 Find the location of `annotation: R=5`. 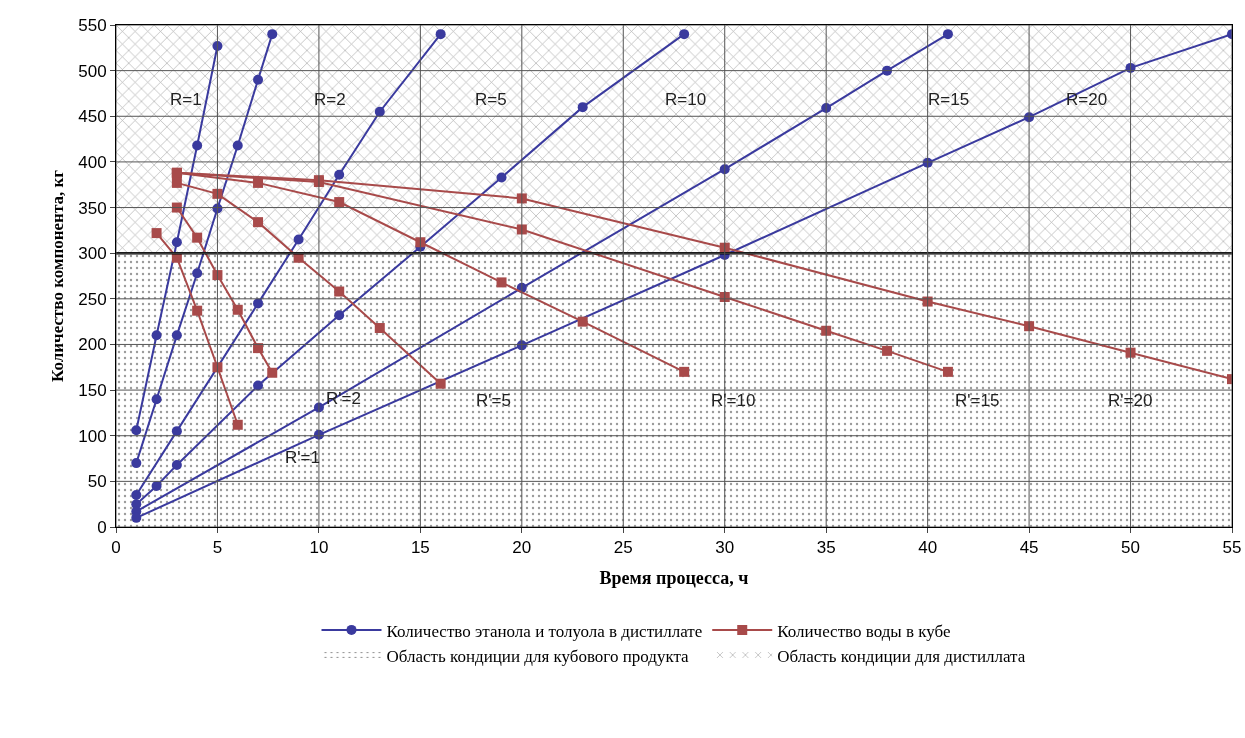

annotation: R=5 is located at coordinates (491, 99).